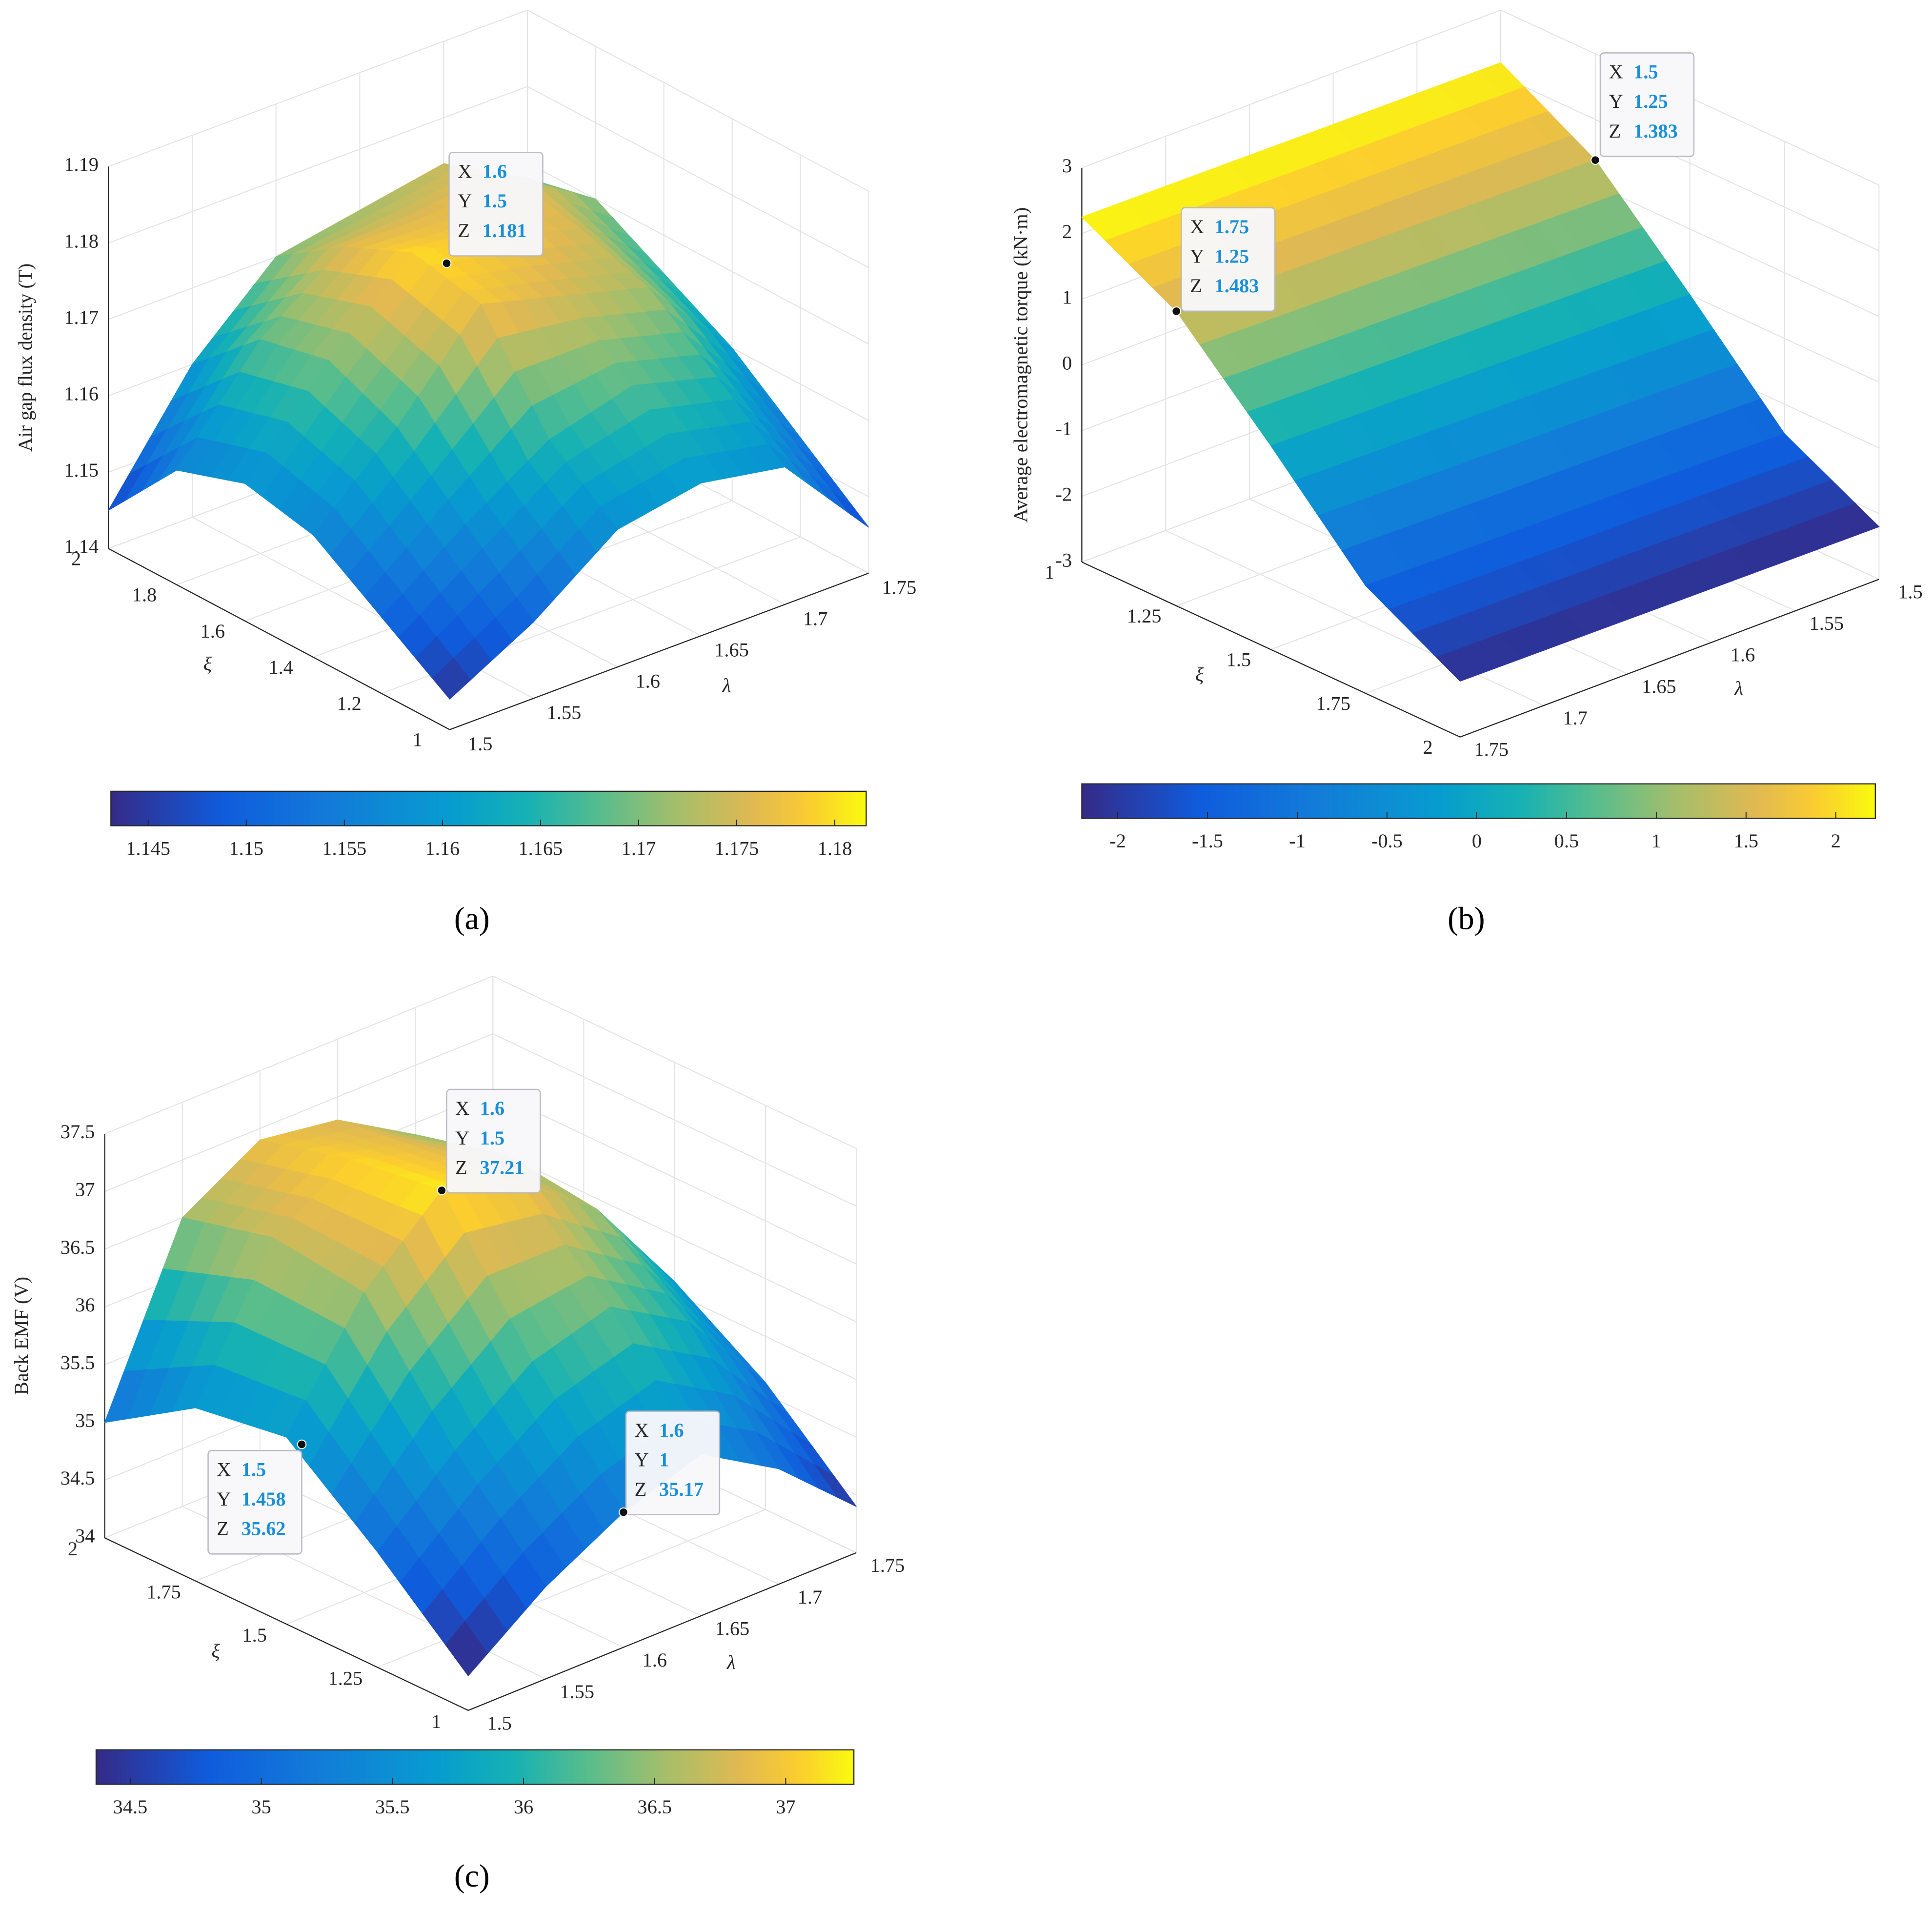 This screenshot has height=1909, width=1932. Describe the element at coordinates (81, 470) in the screenshot. I see `z-tick-label: 1.15` at that location.